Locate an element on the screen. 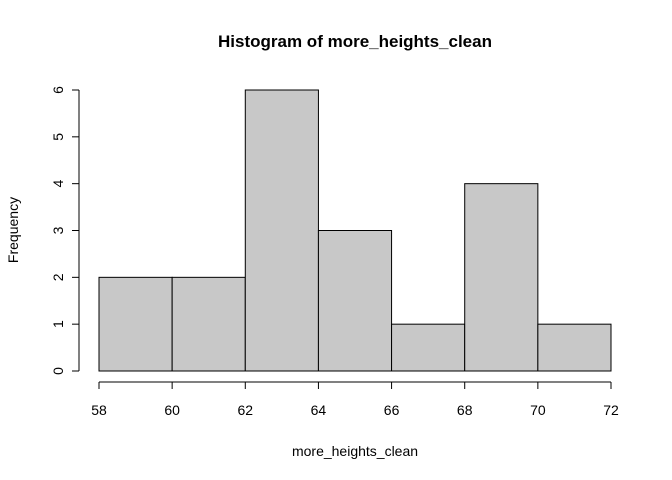  x-tick-label-5: 68 is located at coordinates (465, 410).